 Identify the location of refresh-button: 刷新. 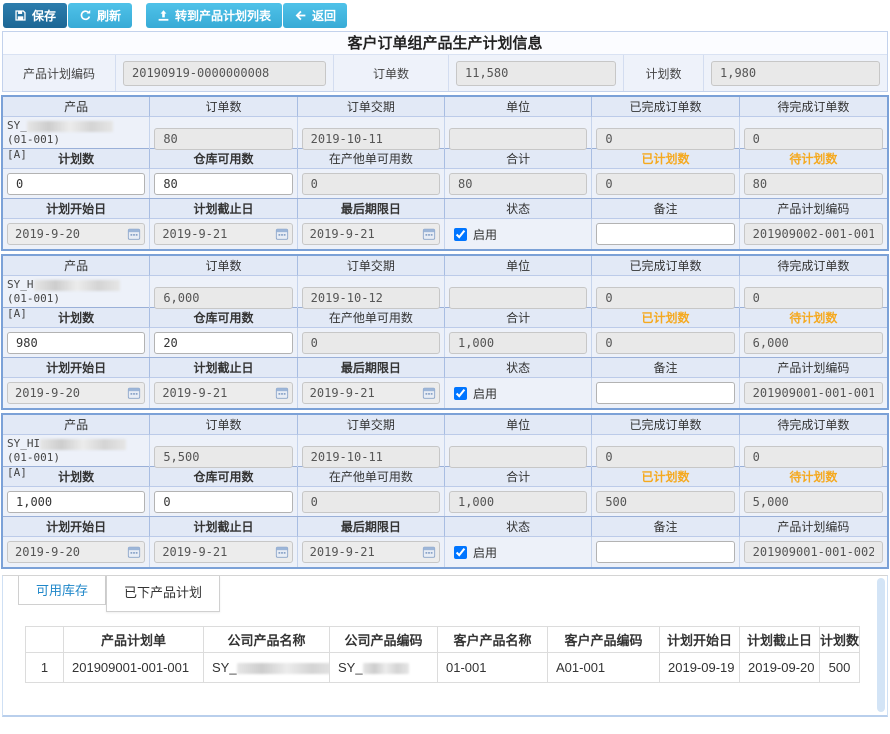
(100, 15).